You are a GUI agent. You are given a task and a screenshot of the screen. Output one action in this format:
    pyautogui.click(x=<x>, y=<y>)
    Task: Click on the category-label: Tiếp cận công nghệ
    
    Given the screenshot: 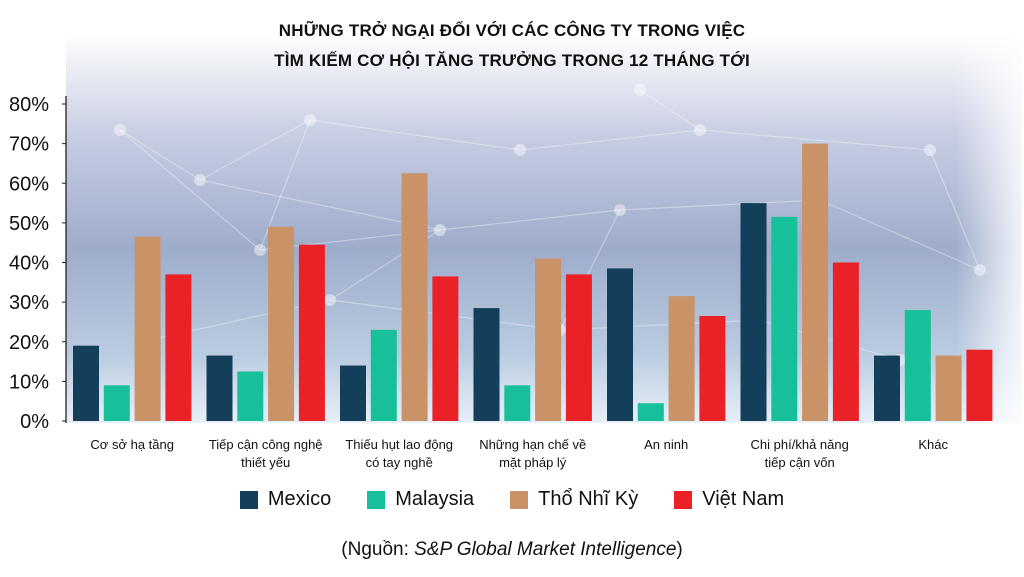 What is the action you would take?
    pyautogui.click(x=266, y=444)
    